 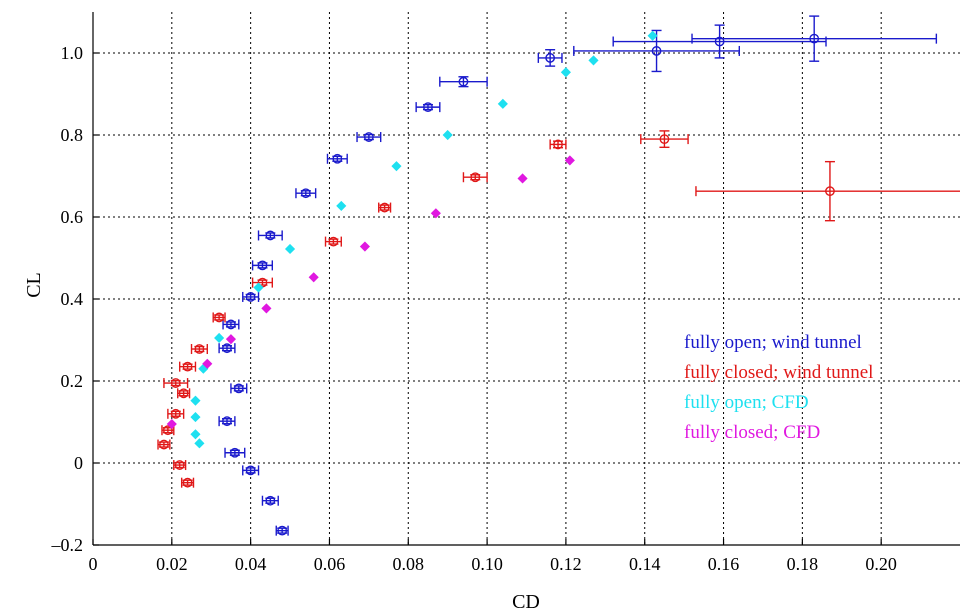 What do you see at coordinates (881, 564) in the screenshot?
I see `x-tick-label: 0.20` at bounding box center [881, 564].